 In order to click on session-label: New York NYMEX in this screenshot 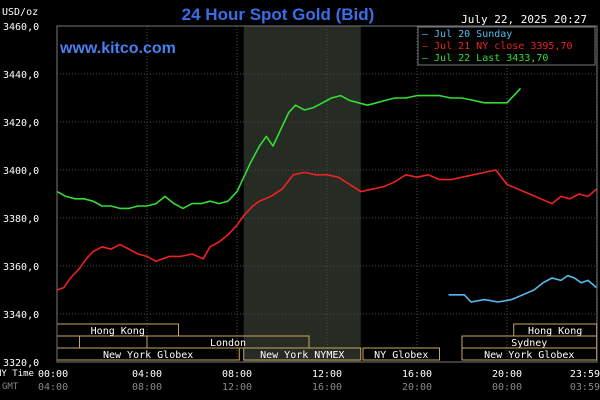, I will do `click(302, 355)`.